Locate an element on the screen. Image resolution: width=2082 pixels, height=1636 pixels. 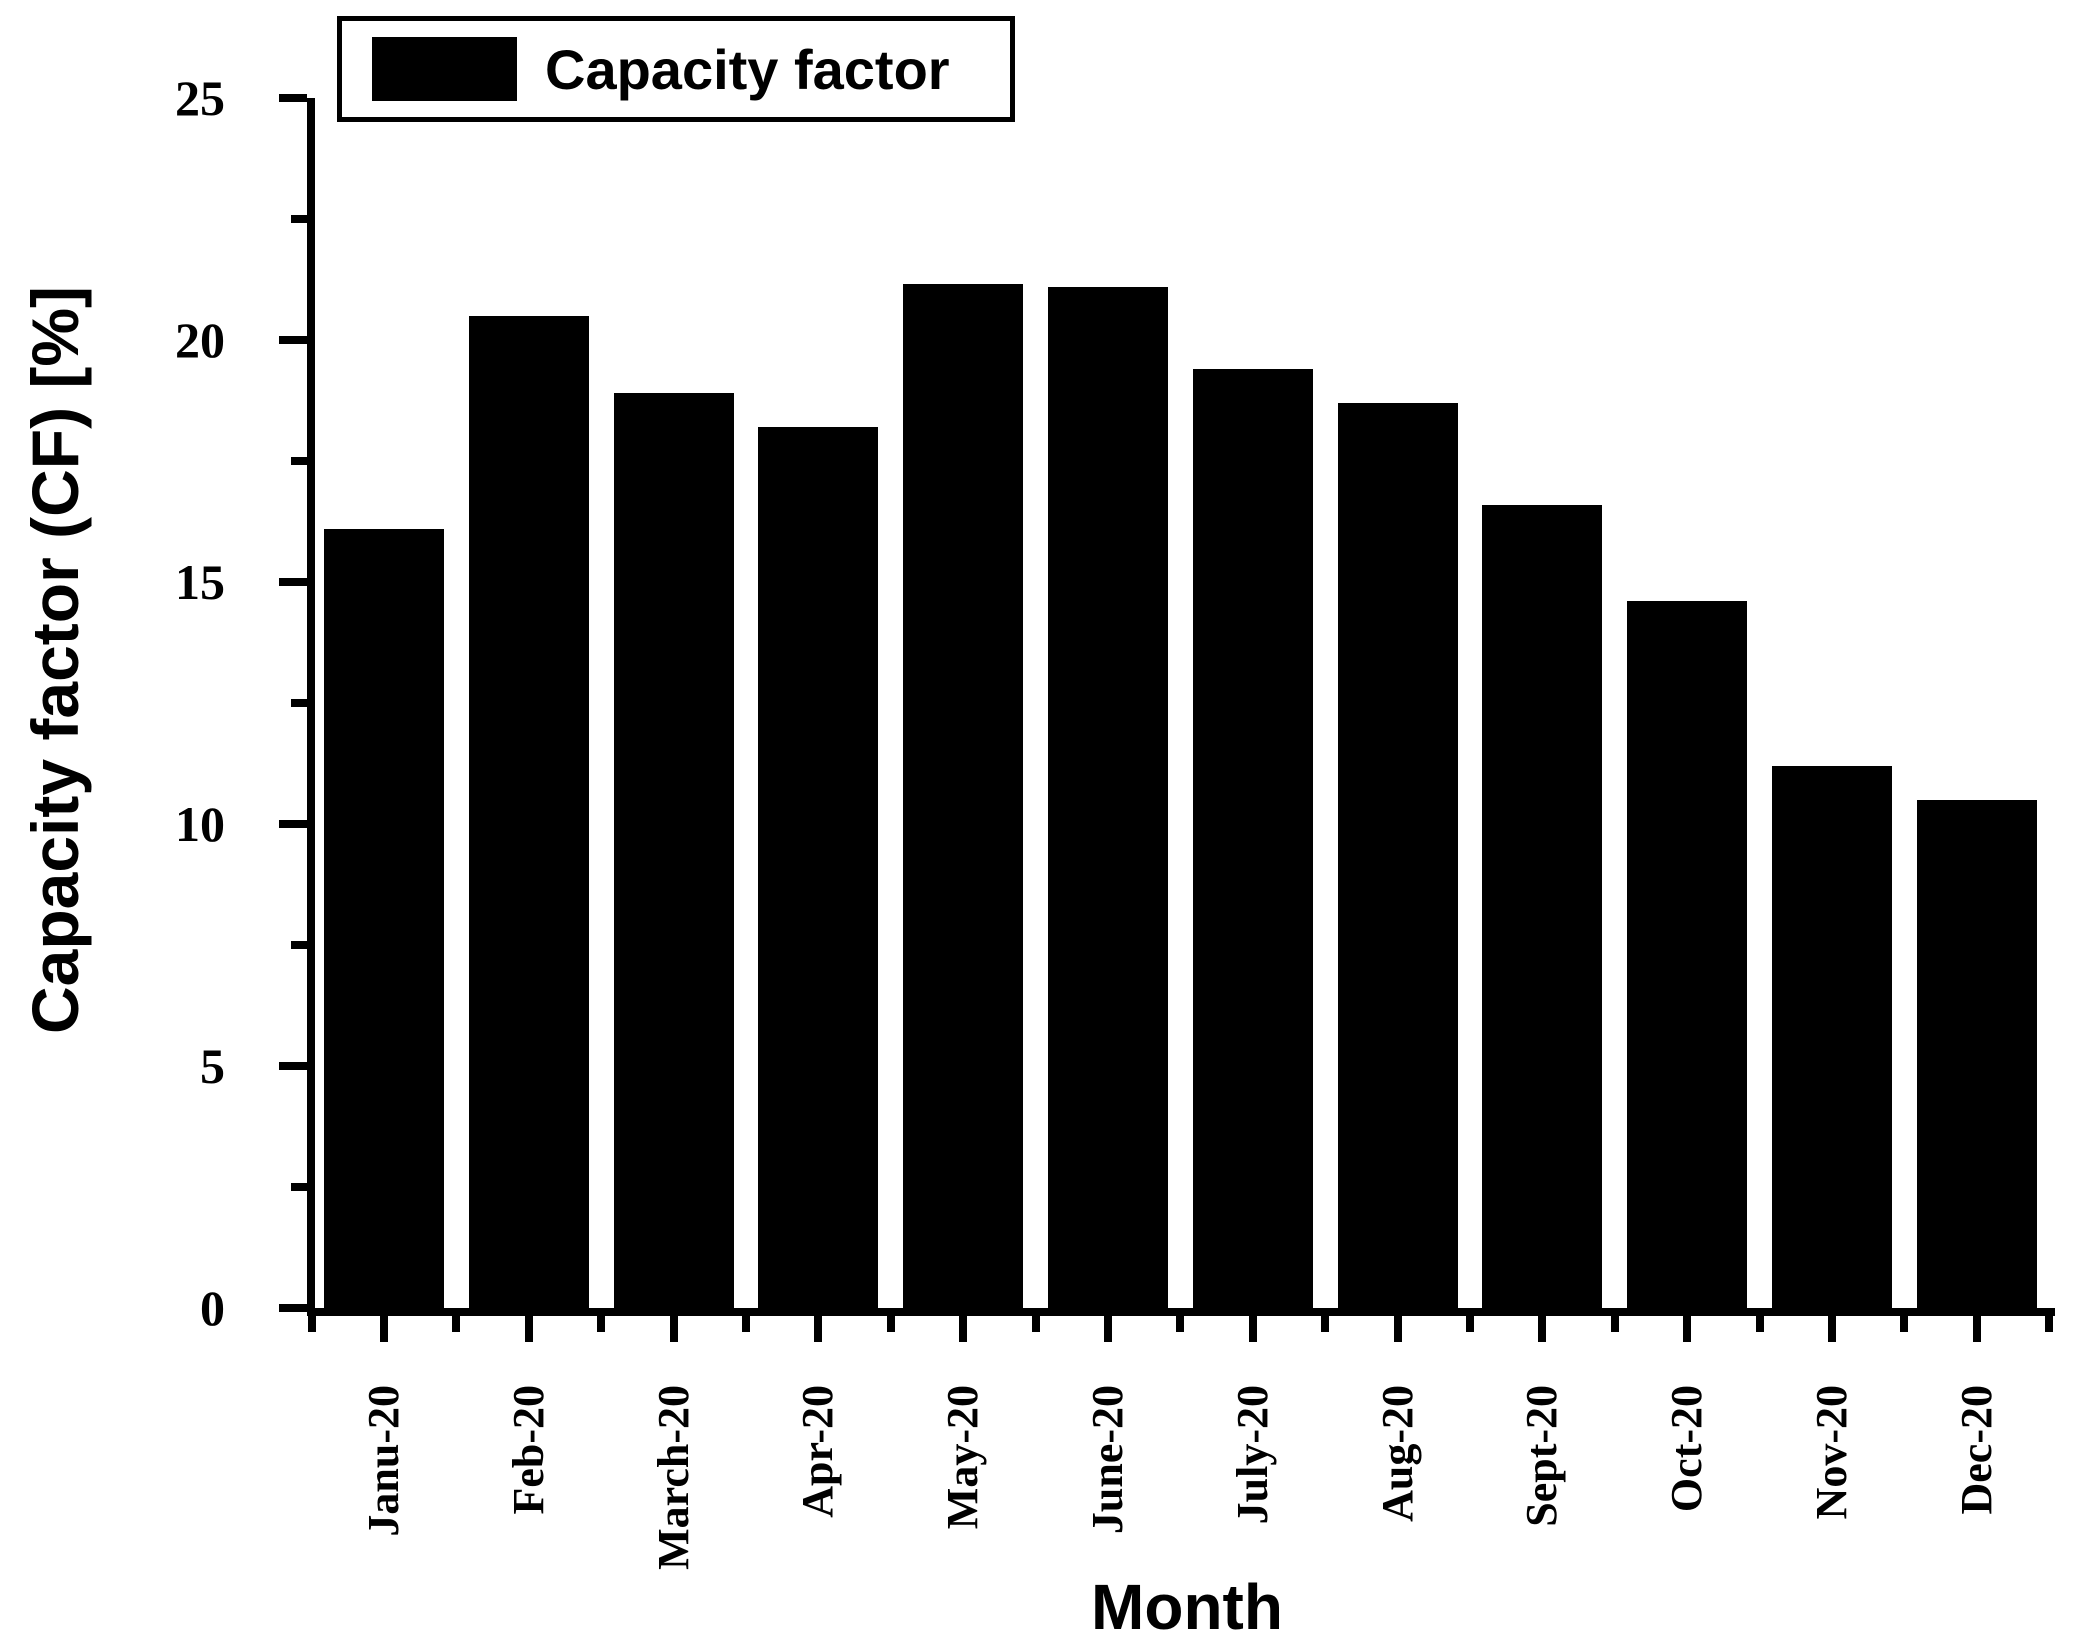
legend-swatch-icon is located at coordinates (444, 69).